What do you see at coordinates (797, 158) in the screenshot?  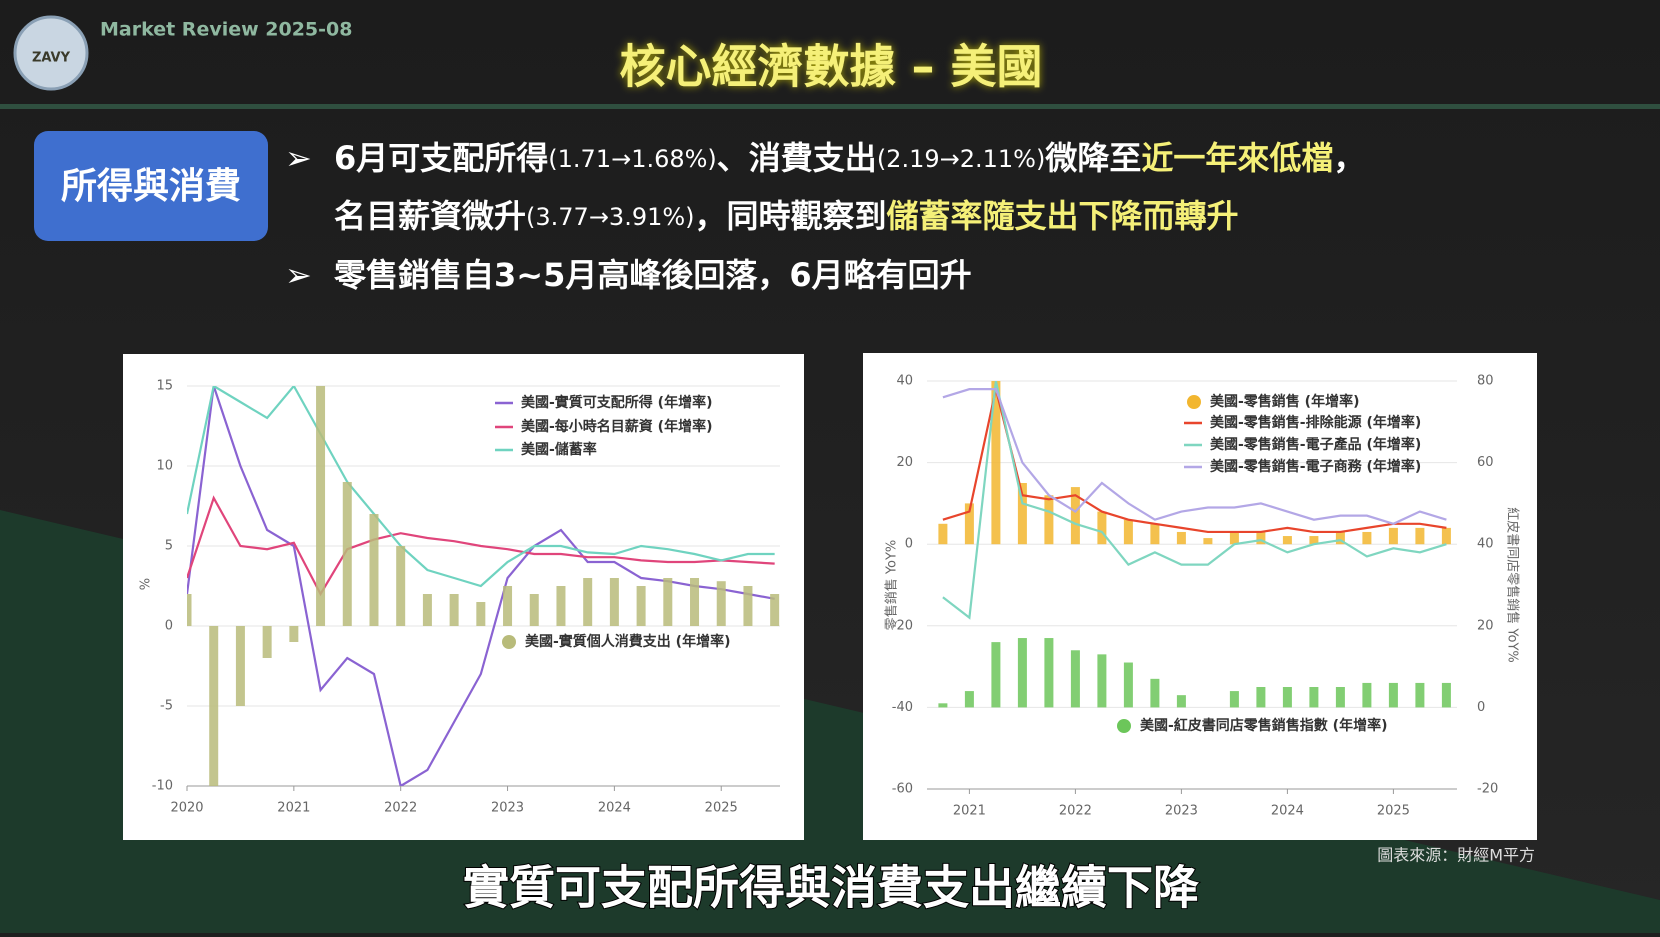 I see `text: 、消費支出` at bounding box center [797, 158].